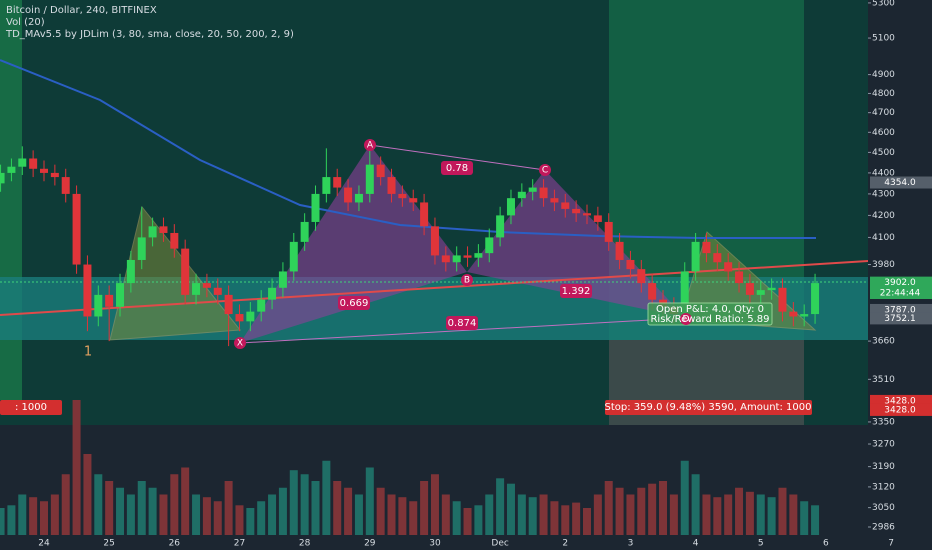  I want to click on y-tick-label: 4500, so click(883, 153).